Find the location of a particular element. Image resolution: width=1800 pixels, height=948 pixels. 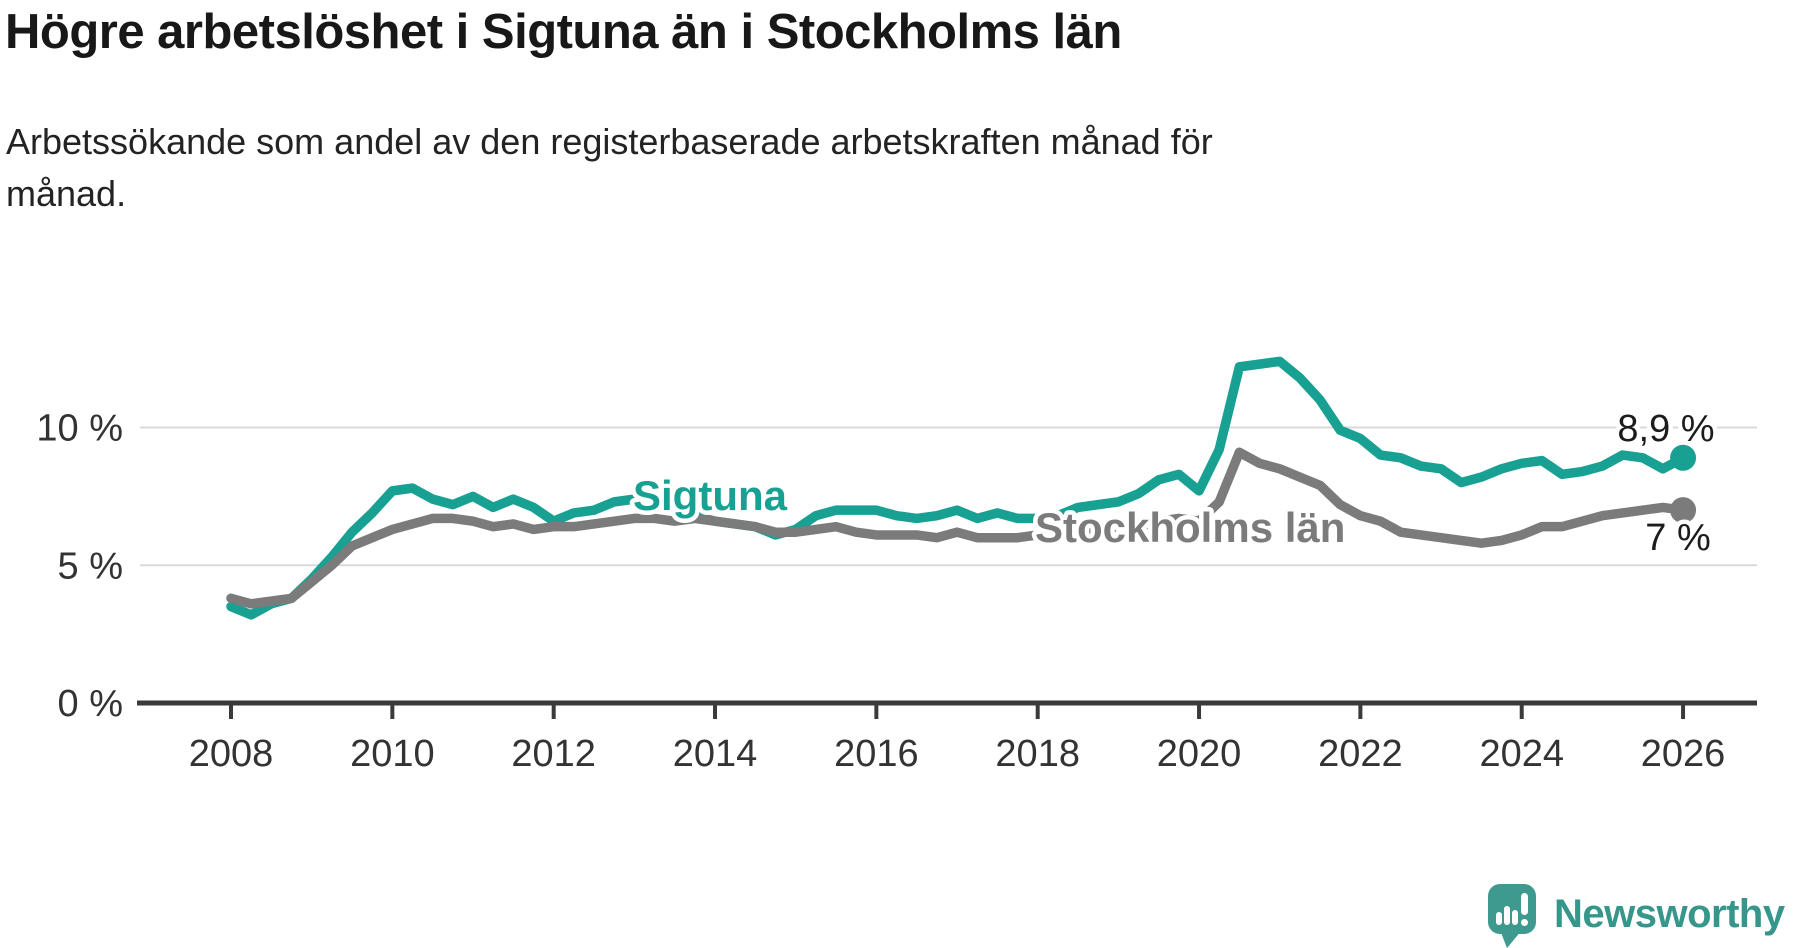

y-tick-label: 10 % is located at coordinates (79, 429).